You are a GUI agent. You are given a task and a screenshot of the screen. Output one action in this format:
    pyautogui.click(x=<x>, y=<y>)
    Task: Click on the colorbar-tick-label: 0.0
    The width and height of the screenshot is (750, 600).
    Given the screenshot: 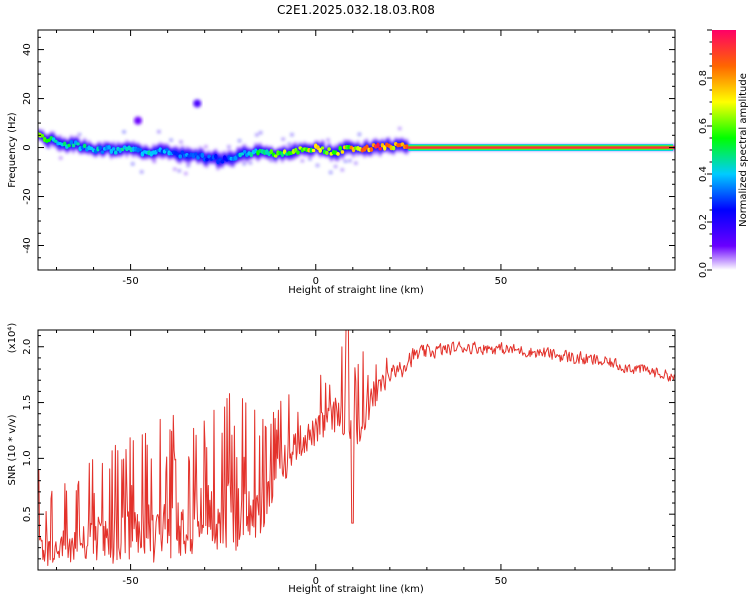 What is the action you would take?
    pyautogui.click(x=703, y=270)
    